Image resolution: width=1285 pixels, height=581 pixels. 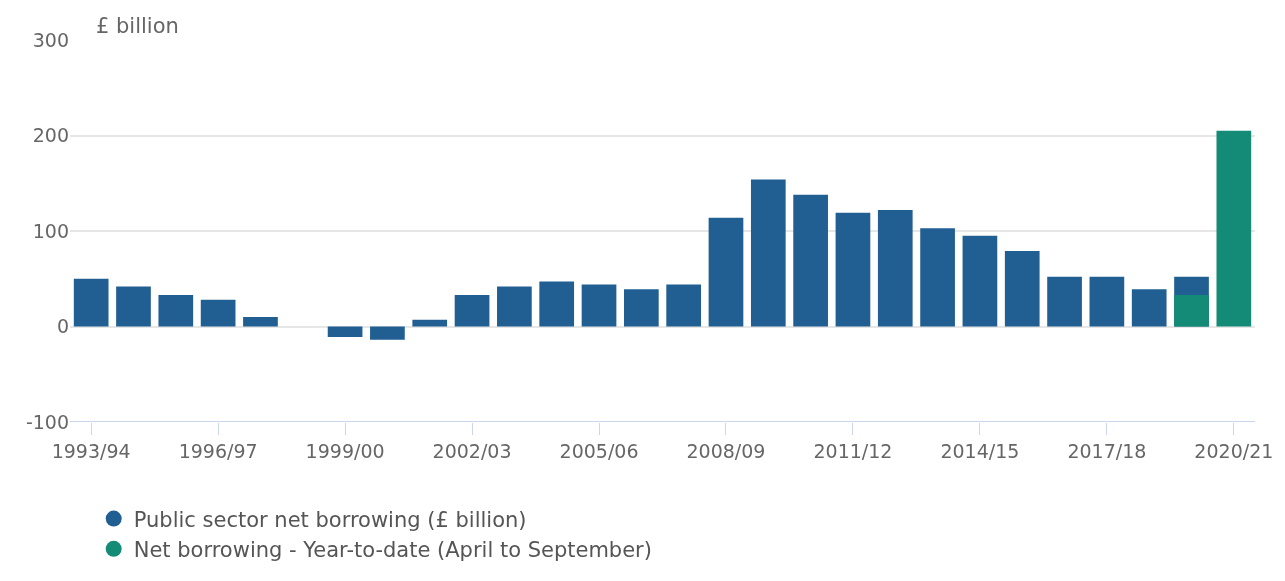 What do you see at coordinates (91, 450) in the screenshot?
I see `x-tick-label: 1993/94` at bounding box center [91, 450].